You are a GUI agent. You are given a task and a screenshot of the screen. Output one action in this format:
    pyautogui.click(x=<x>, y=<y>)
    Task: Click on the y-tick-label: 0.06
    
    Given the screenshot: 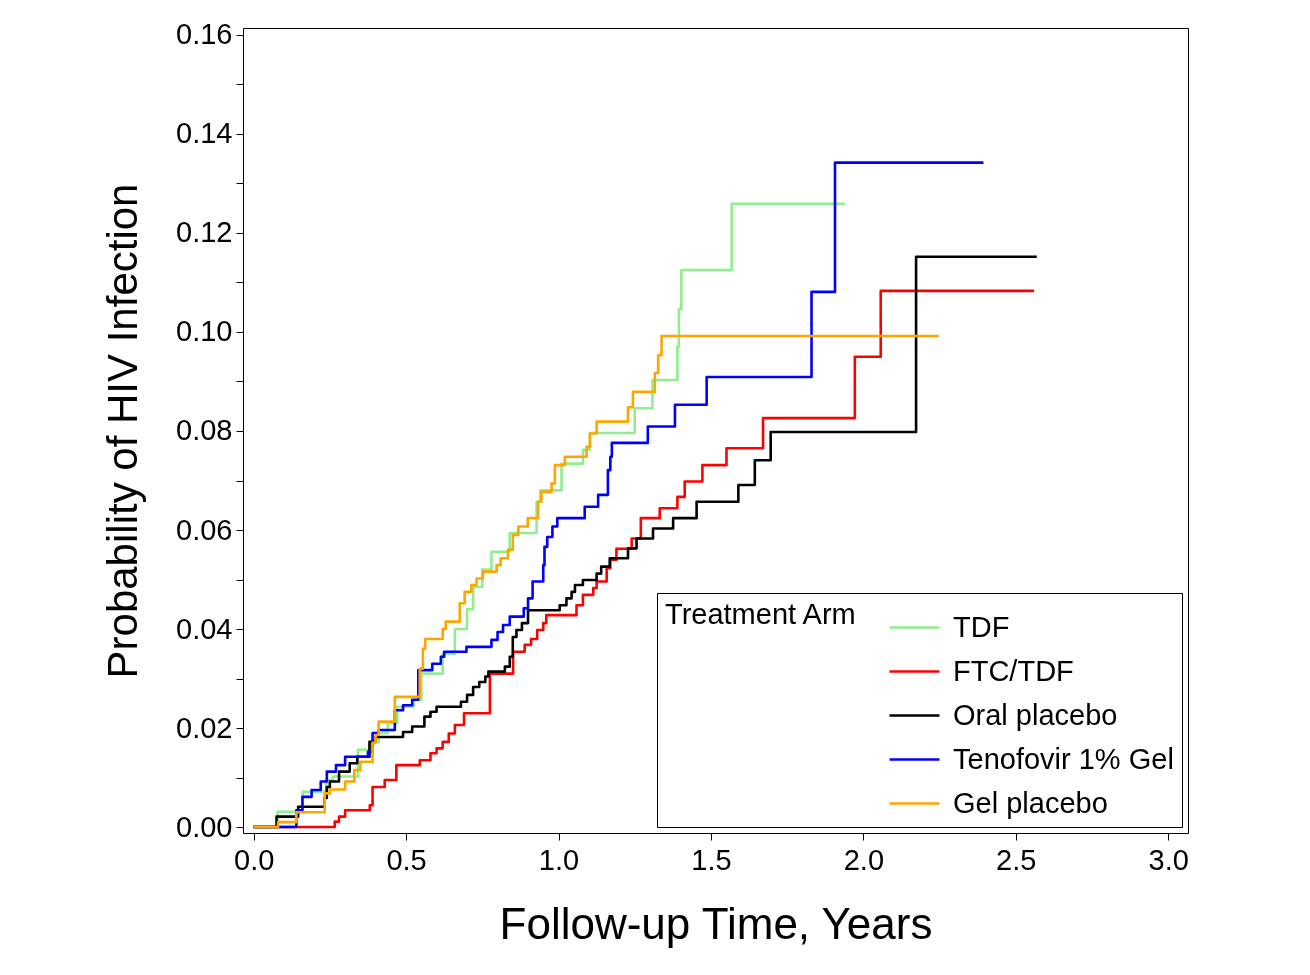 What is the action you would take?
    pyautogui.click(x=204, y=529)
    